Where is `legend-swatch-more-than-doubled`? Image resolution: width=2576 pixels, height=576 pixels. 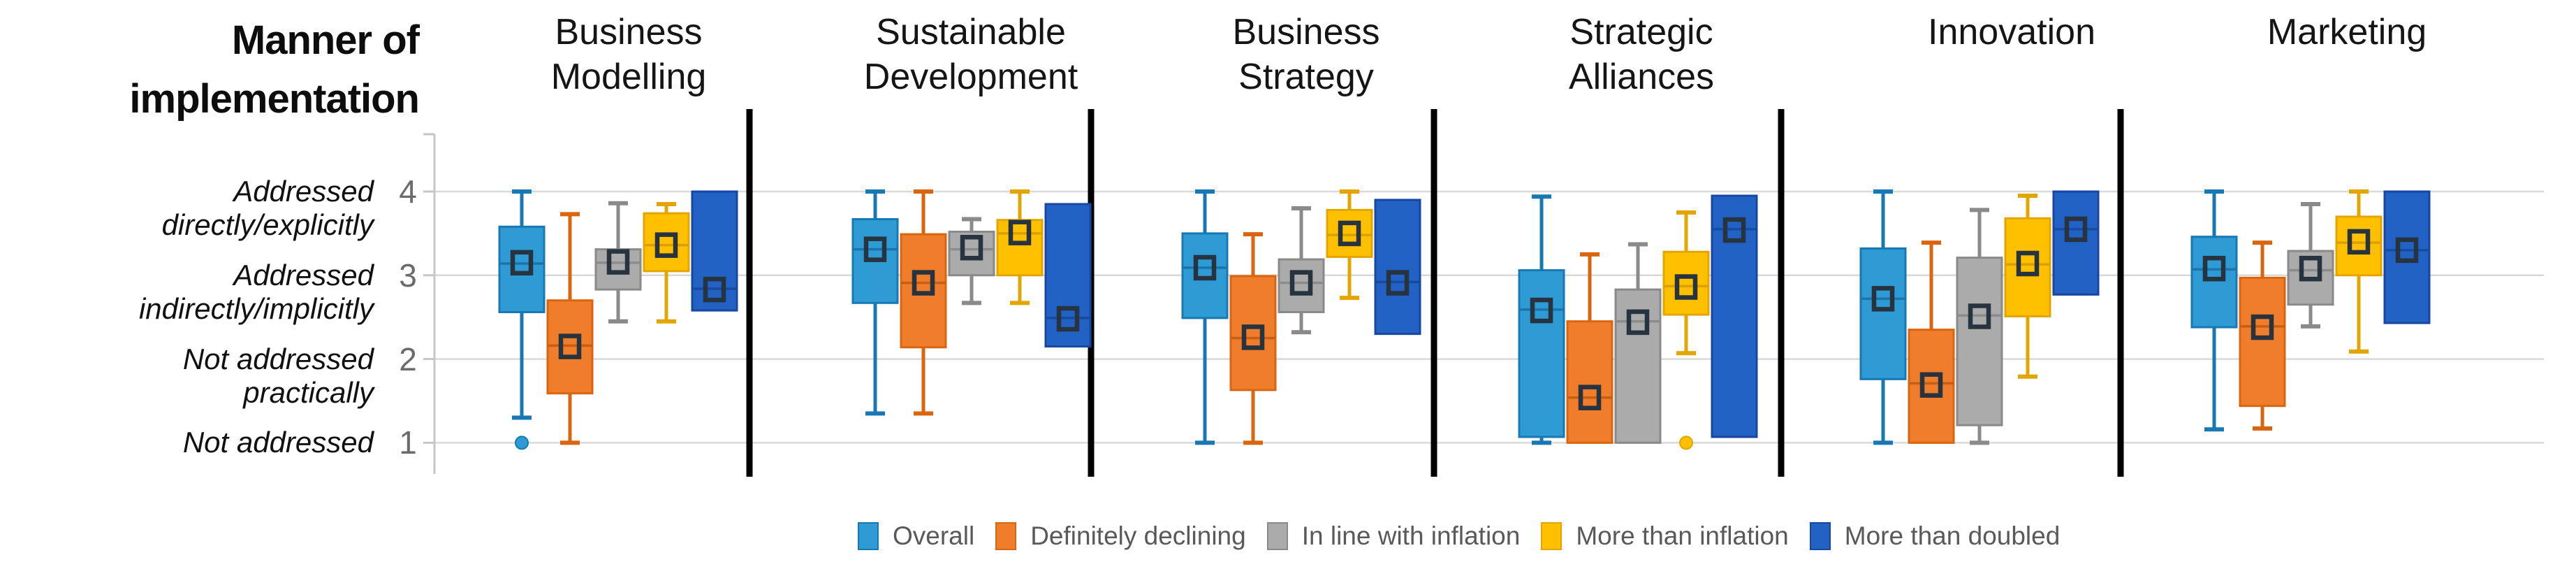
legend-swatch-more-than-doubled is located at coordinates (1820, 536).